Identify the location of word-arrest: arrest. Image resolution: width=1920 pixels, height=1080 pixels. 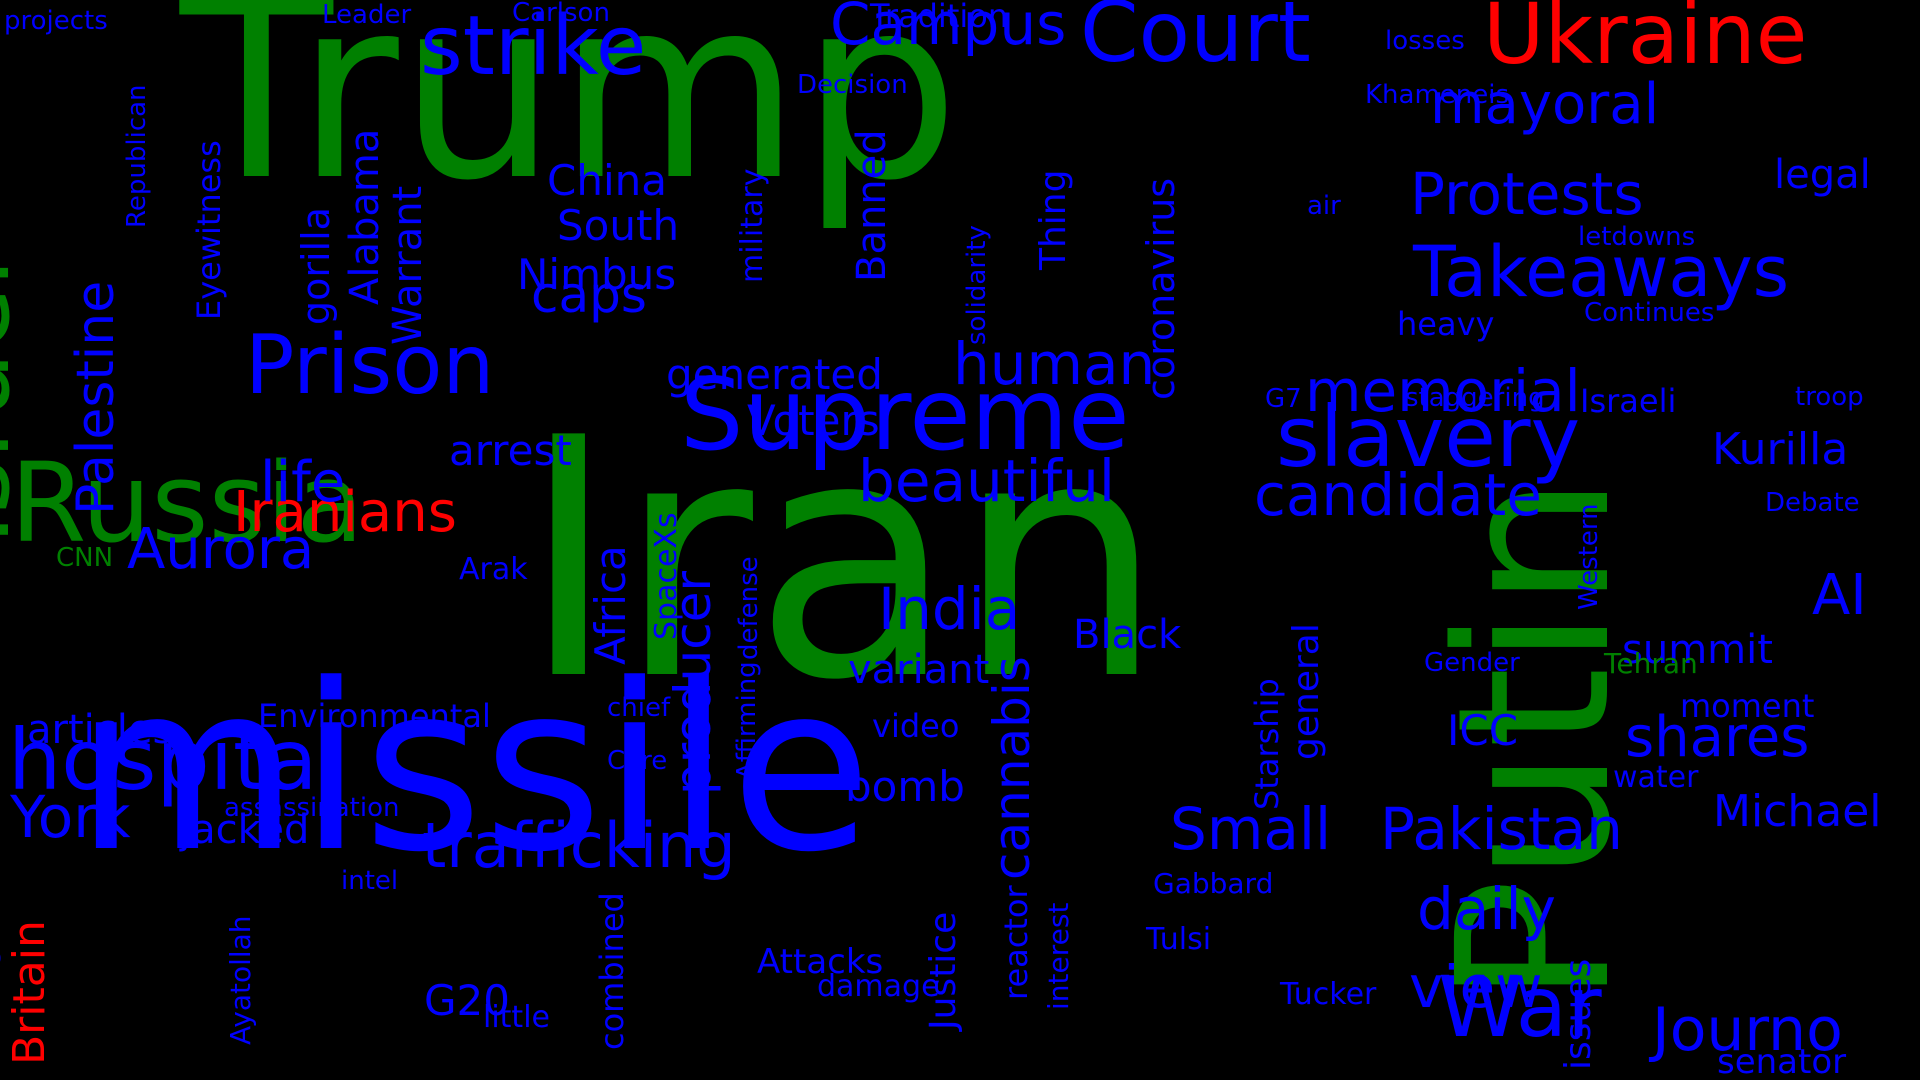
(510, 450).